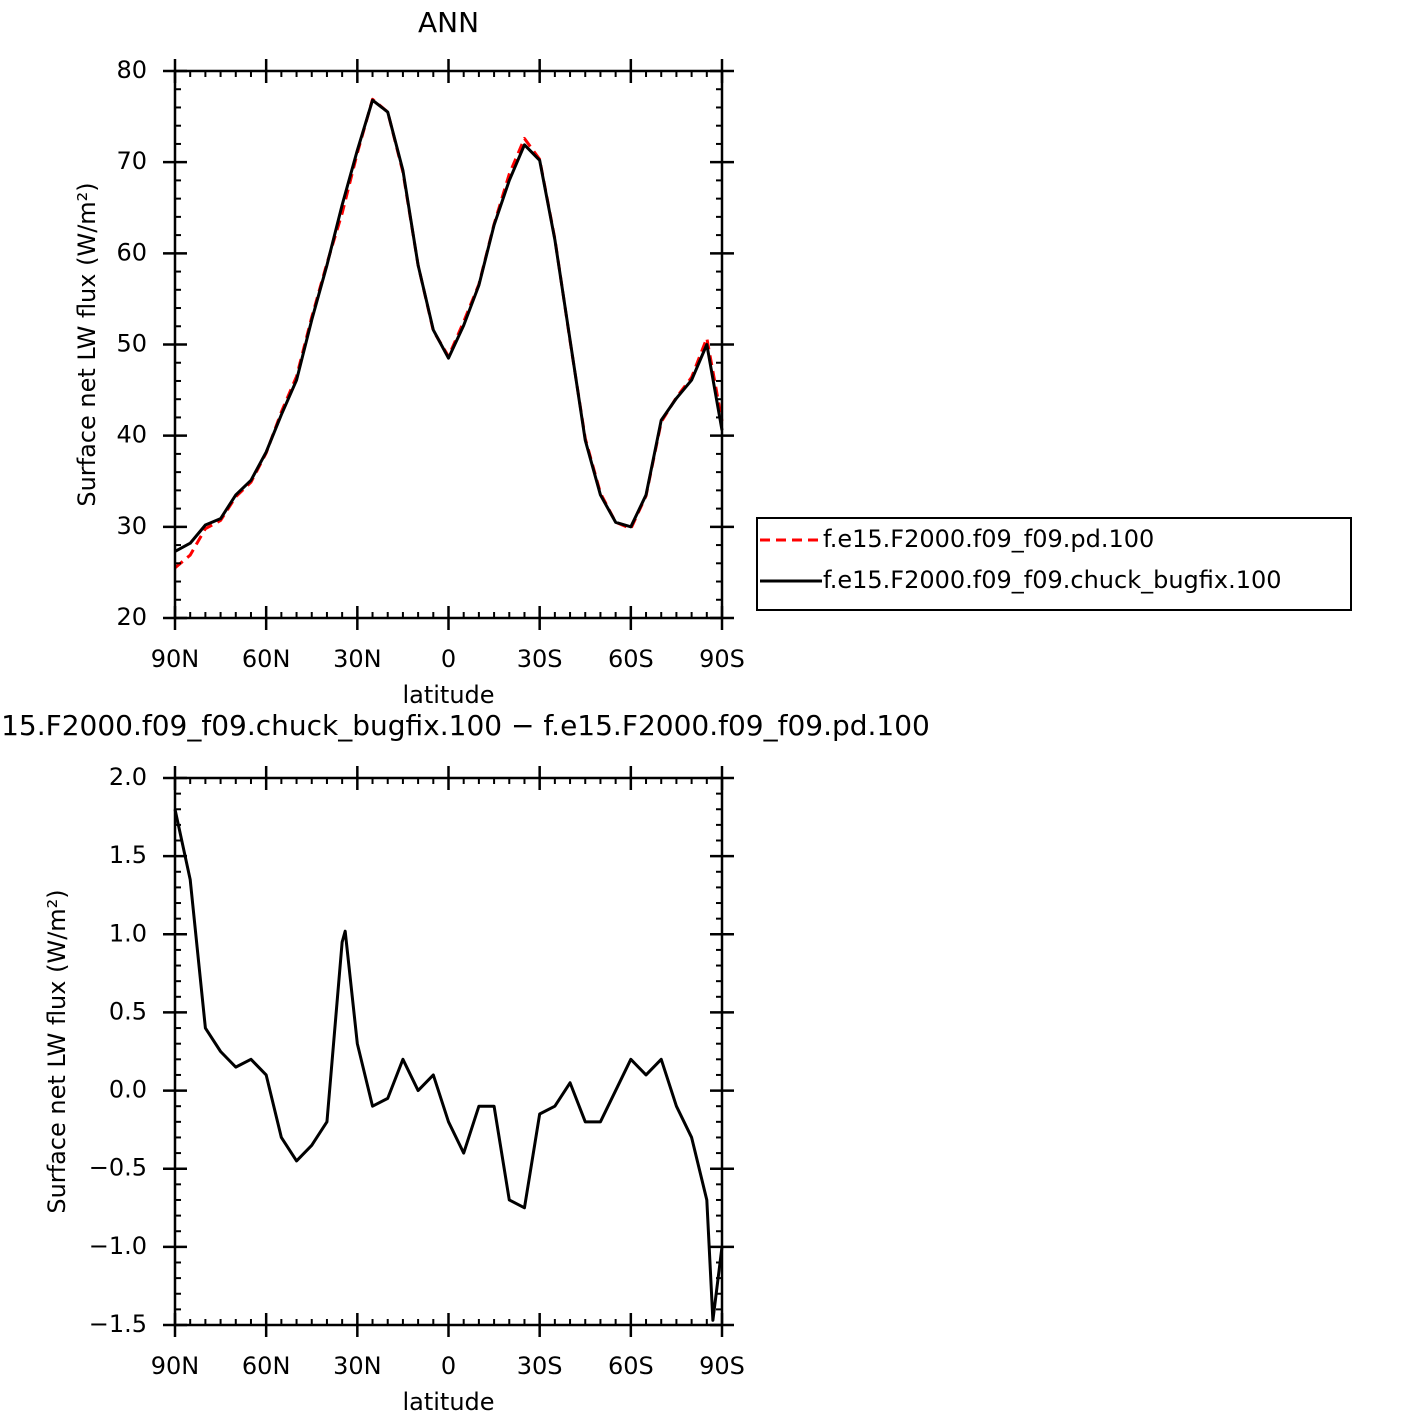 This screenshot has width=1424, height=1424. I want to click on y-tick-label: 2.0, so click(128, 777).